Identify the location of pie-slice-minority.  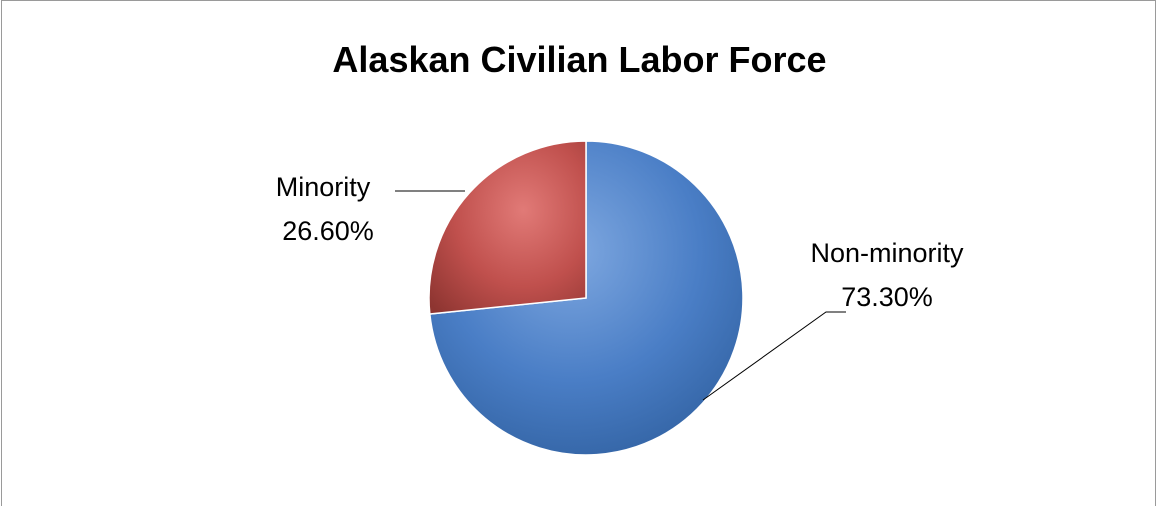
(507, 227).